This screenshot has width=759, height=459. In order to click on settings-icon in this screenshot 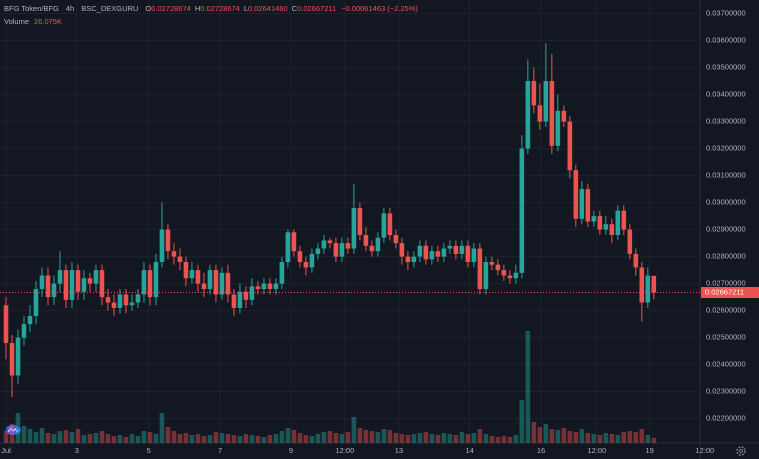, I will do `click(741, 451)`.